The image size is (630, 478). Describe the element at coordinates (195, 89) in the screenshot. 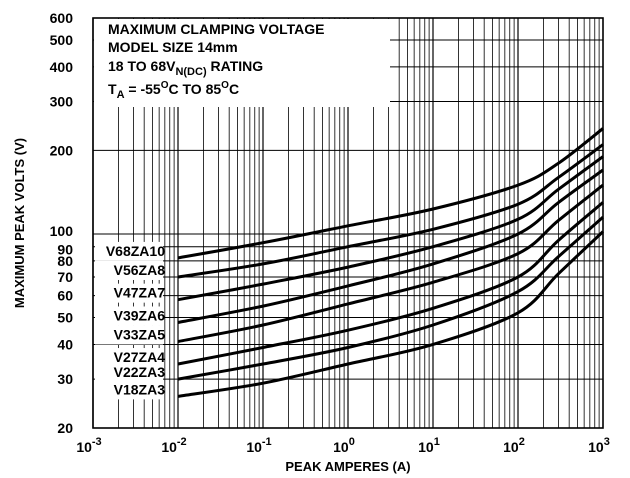

I see `annotation-temp-high: C TO 85` at that location.